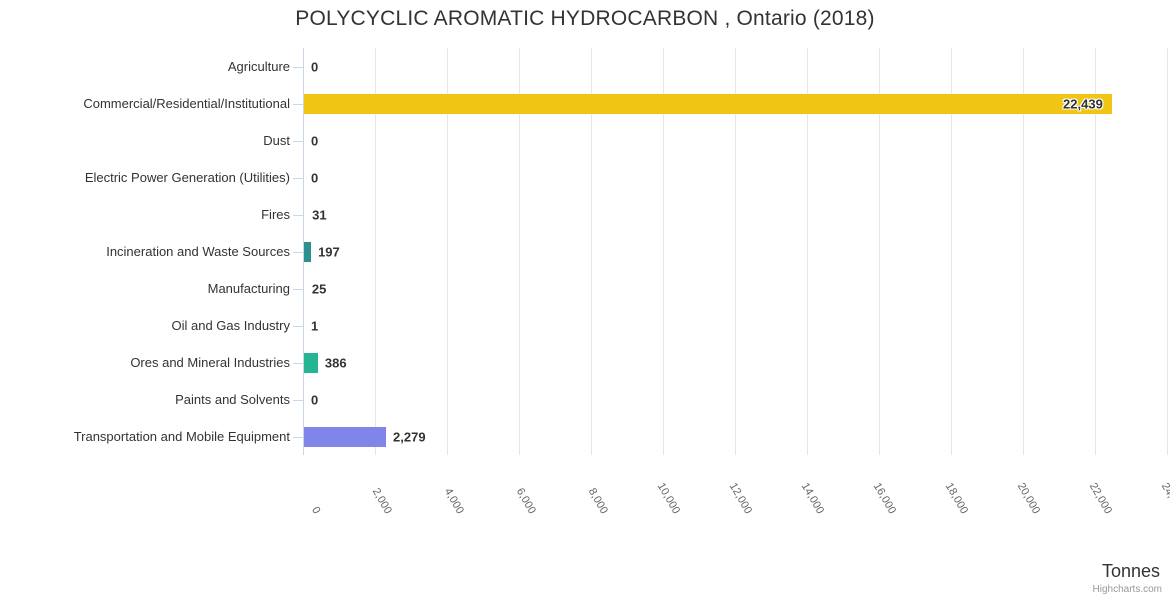  What do you see at coordinates (329, 251) in the screenshot?
I see `value-label: 197` at bounding box center [329, 251].